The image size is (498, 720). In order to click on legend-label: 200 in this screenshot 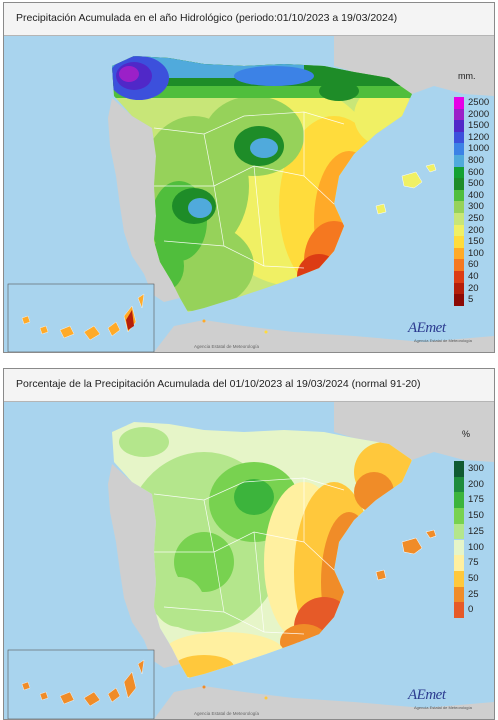, I will do `click(476, 484)`.